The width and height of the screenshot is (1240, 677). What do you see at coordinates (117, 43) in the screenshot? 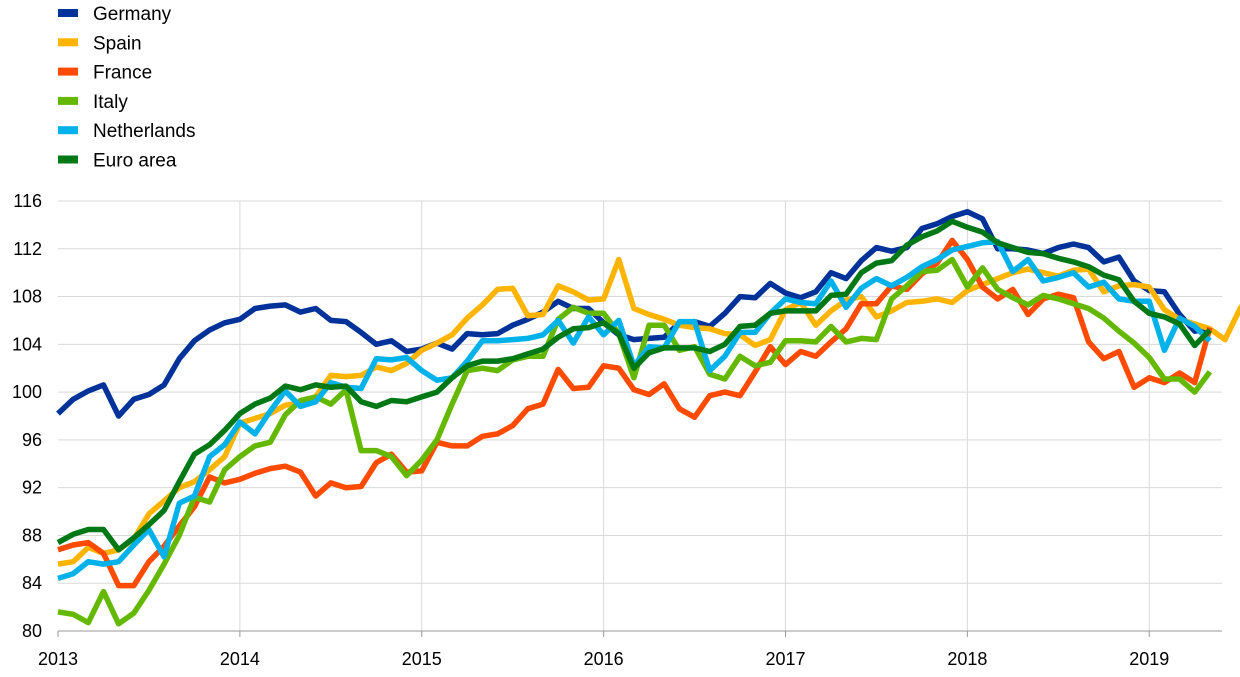
I see `legend-label: Spain` at bounding box center [117, 43].